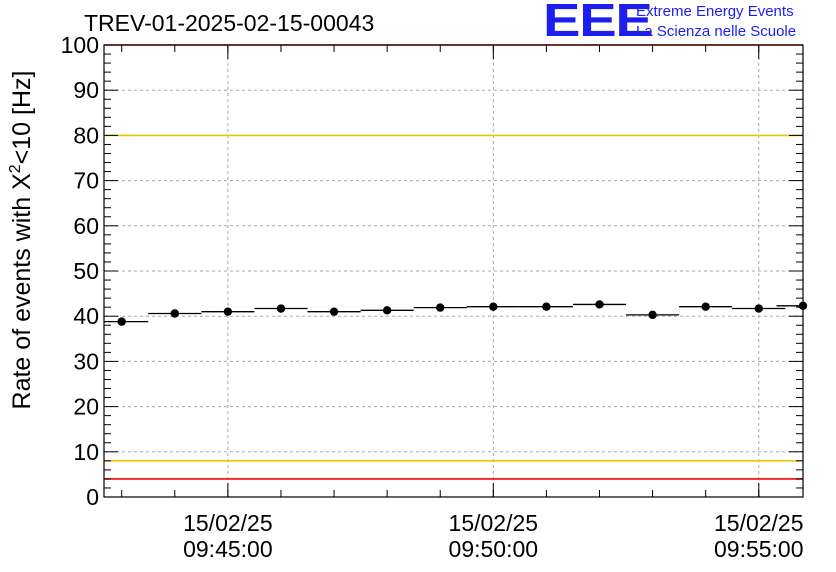  What do you see at coordinates (86, 407) in the screenshot?
I see `y-tick-label: 20` at bounding box center [86, 407].